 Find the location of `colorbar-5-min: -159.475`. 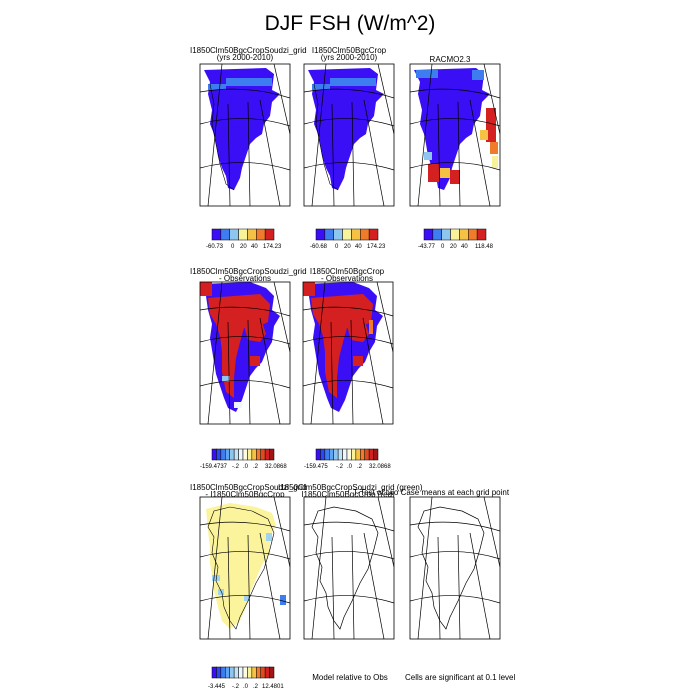

colorbar-5-min: -159.475 is located at coordinates (316, 467).